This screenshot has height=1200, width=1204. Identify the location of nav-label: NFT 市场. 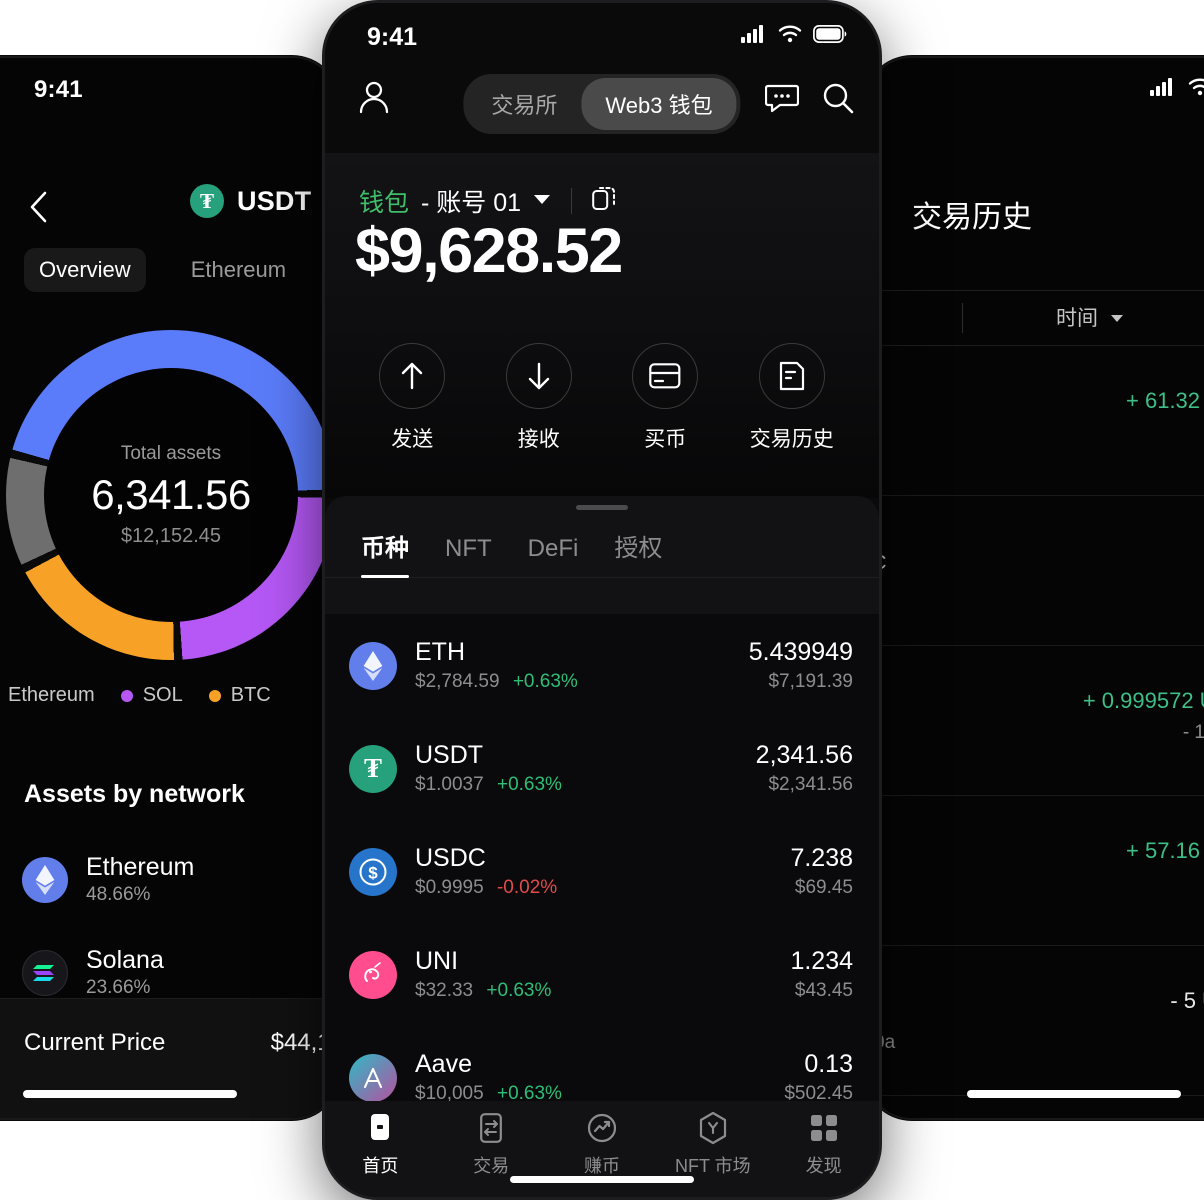
(712, 1166).